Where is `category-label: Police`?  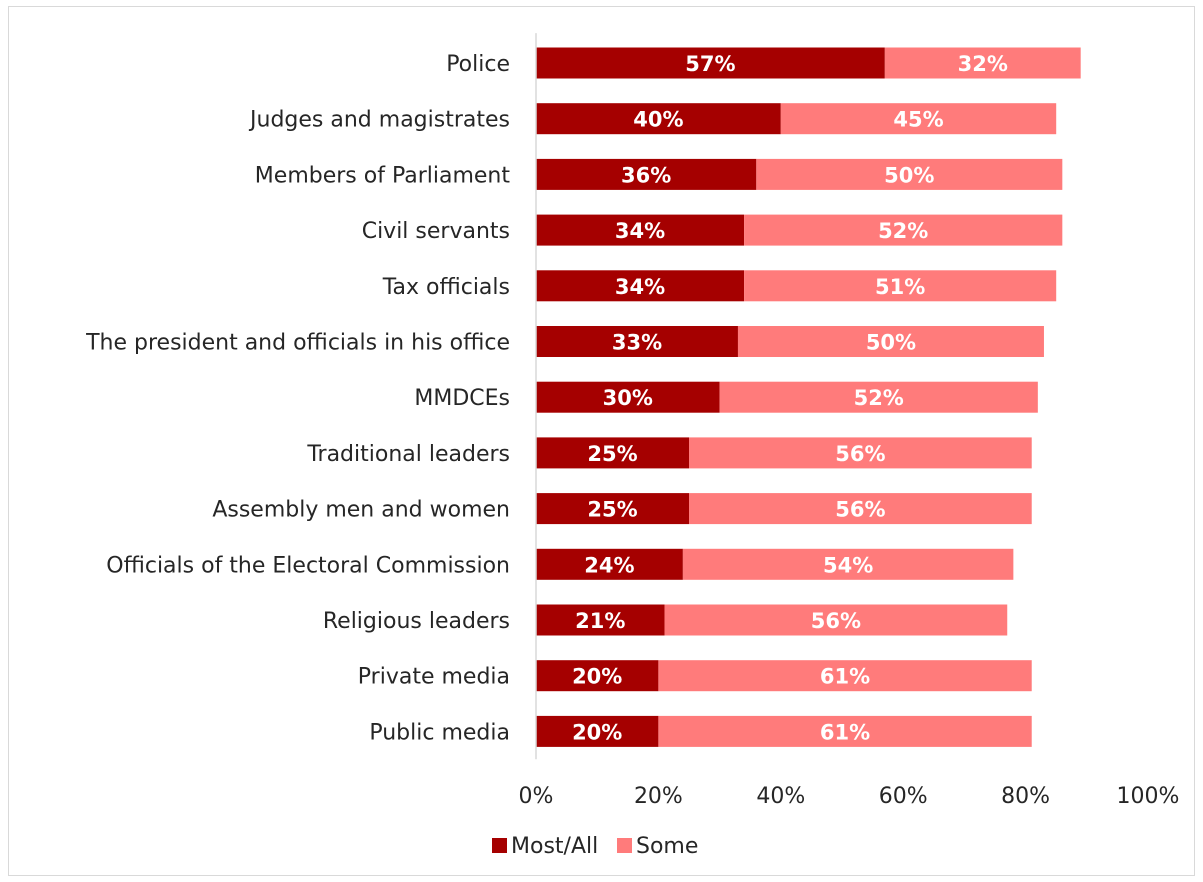 category-label: Police is located at coordinates (478, 64).